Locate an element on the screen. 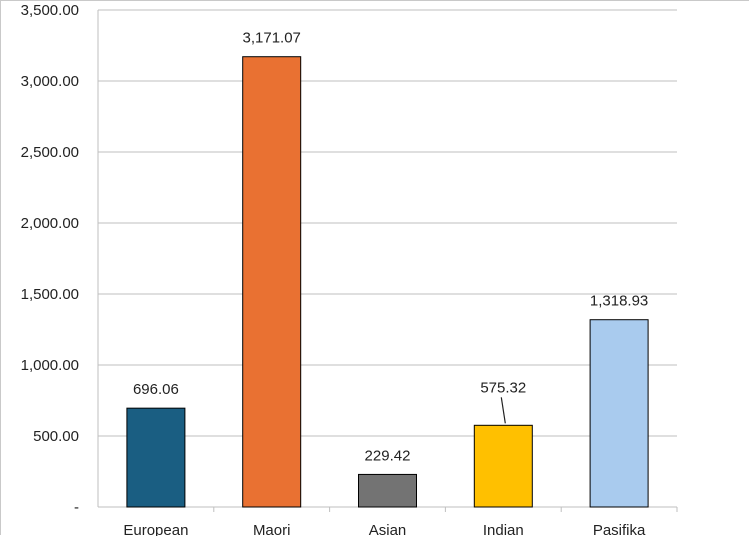 The image size is (750, 536). bar-pasifika is located at coordinates (619, 413).